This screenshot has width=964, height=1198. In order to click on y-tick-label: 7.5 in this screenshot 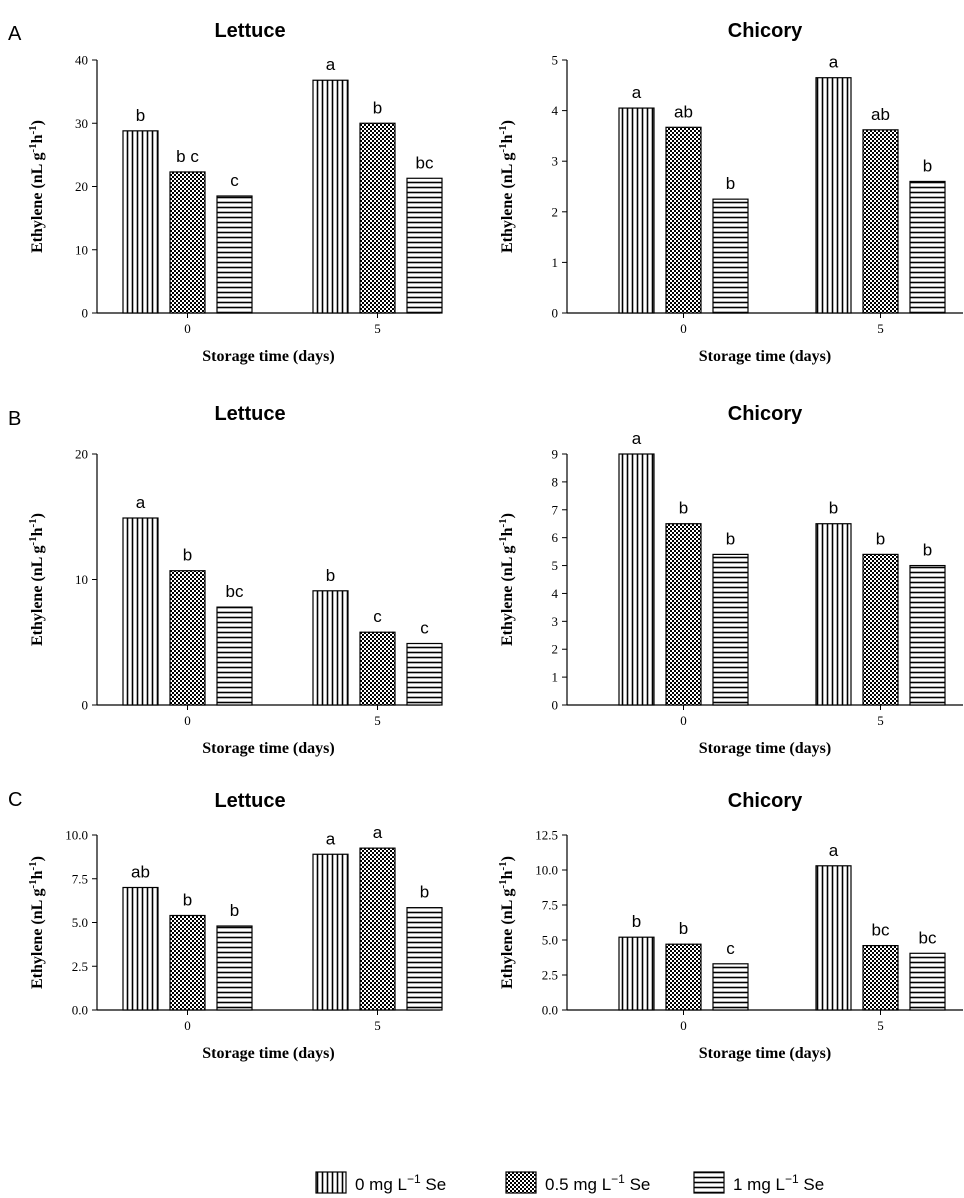, I will do `click(80, 878)`.